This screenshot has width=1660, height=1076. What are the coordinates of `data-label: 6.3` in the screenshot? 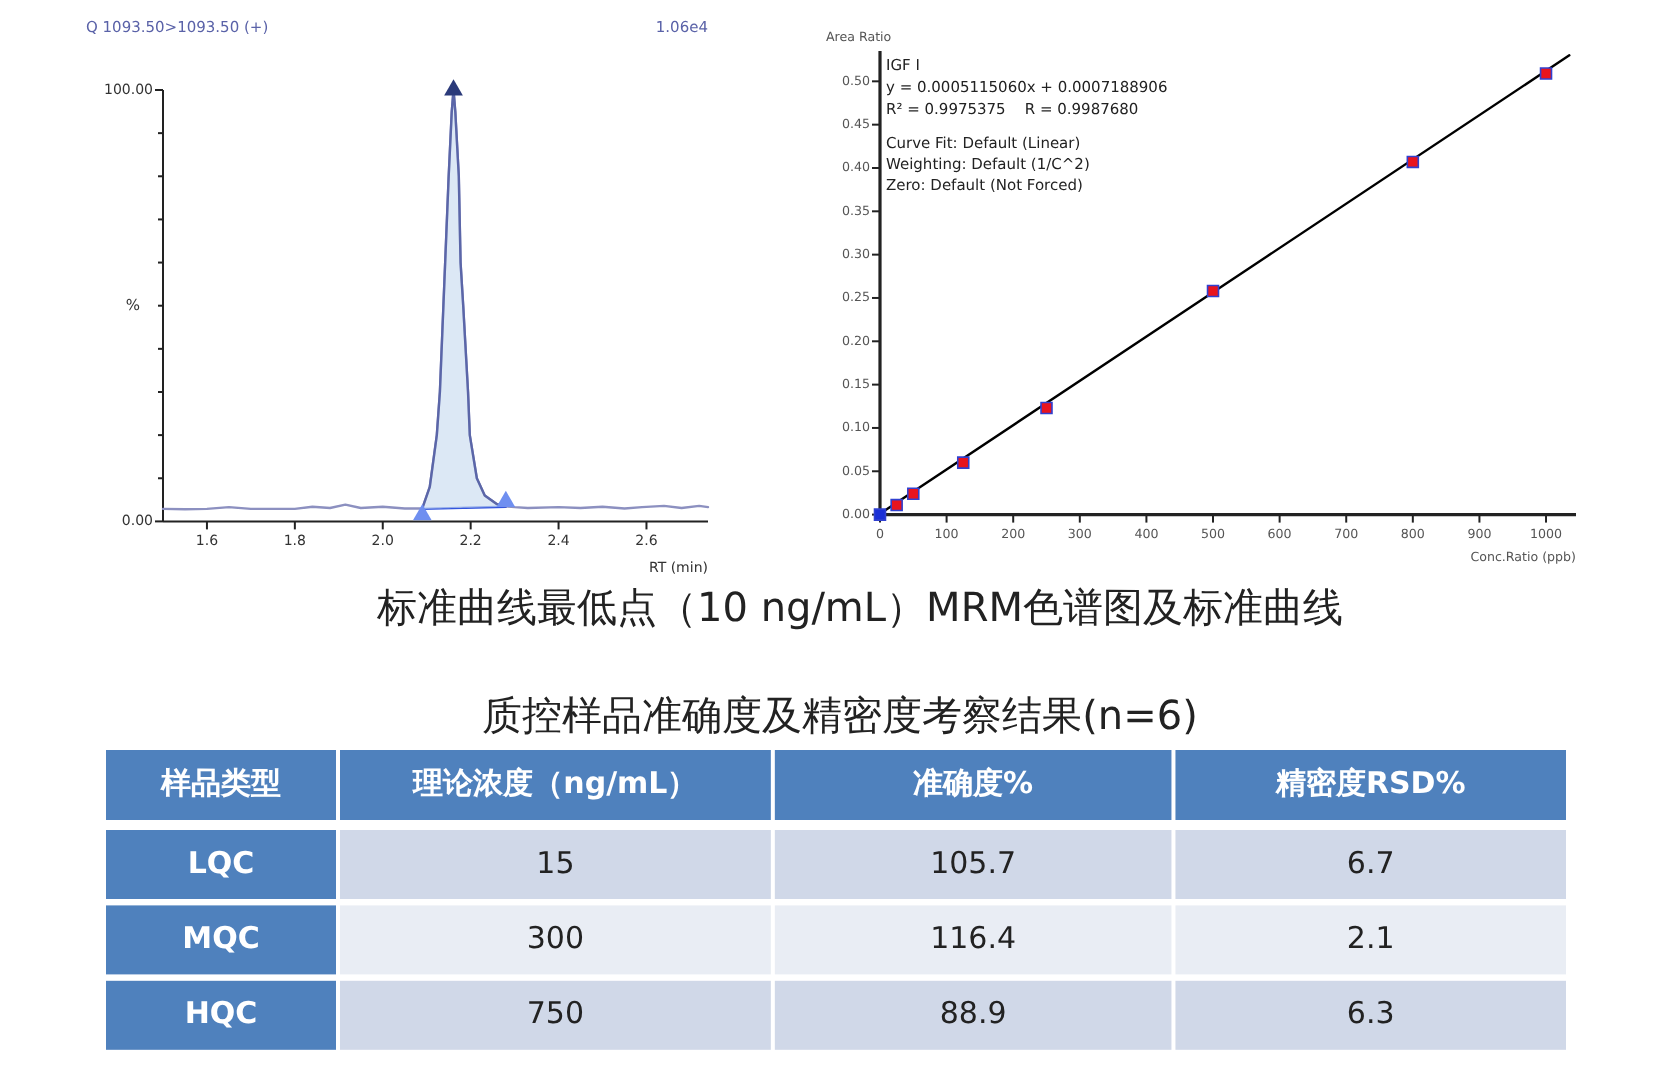 It's located at (1370, 1013).